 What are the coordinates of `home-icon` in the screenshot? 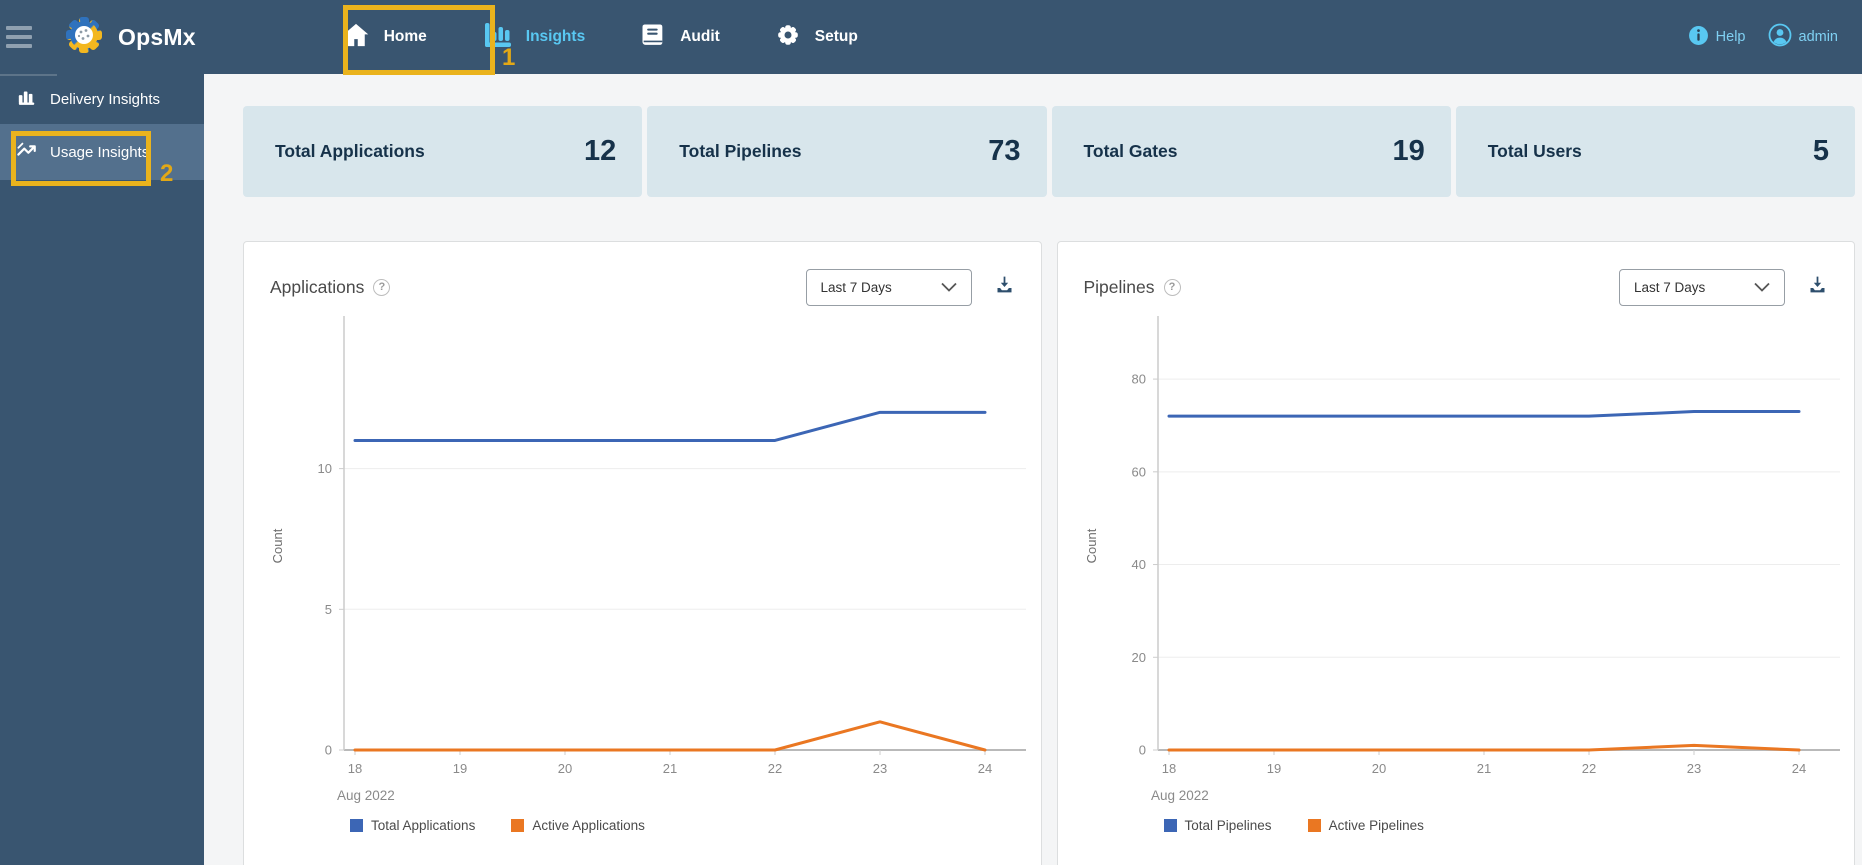 It's located at (356, 37).